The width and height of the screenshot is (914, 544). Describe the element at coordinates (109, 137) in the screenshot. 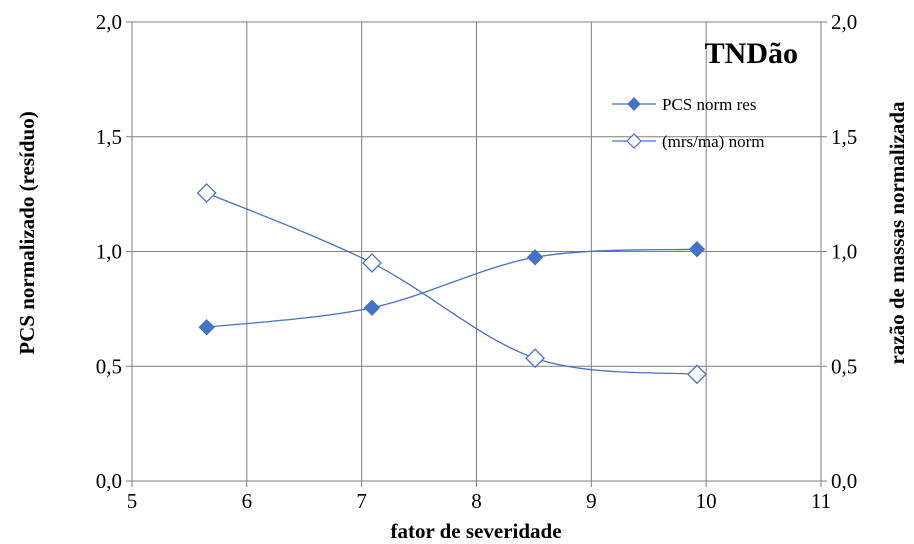

I see `y-tick-label: 1,5` at that location.